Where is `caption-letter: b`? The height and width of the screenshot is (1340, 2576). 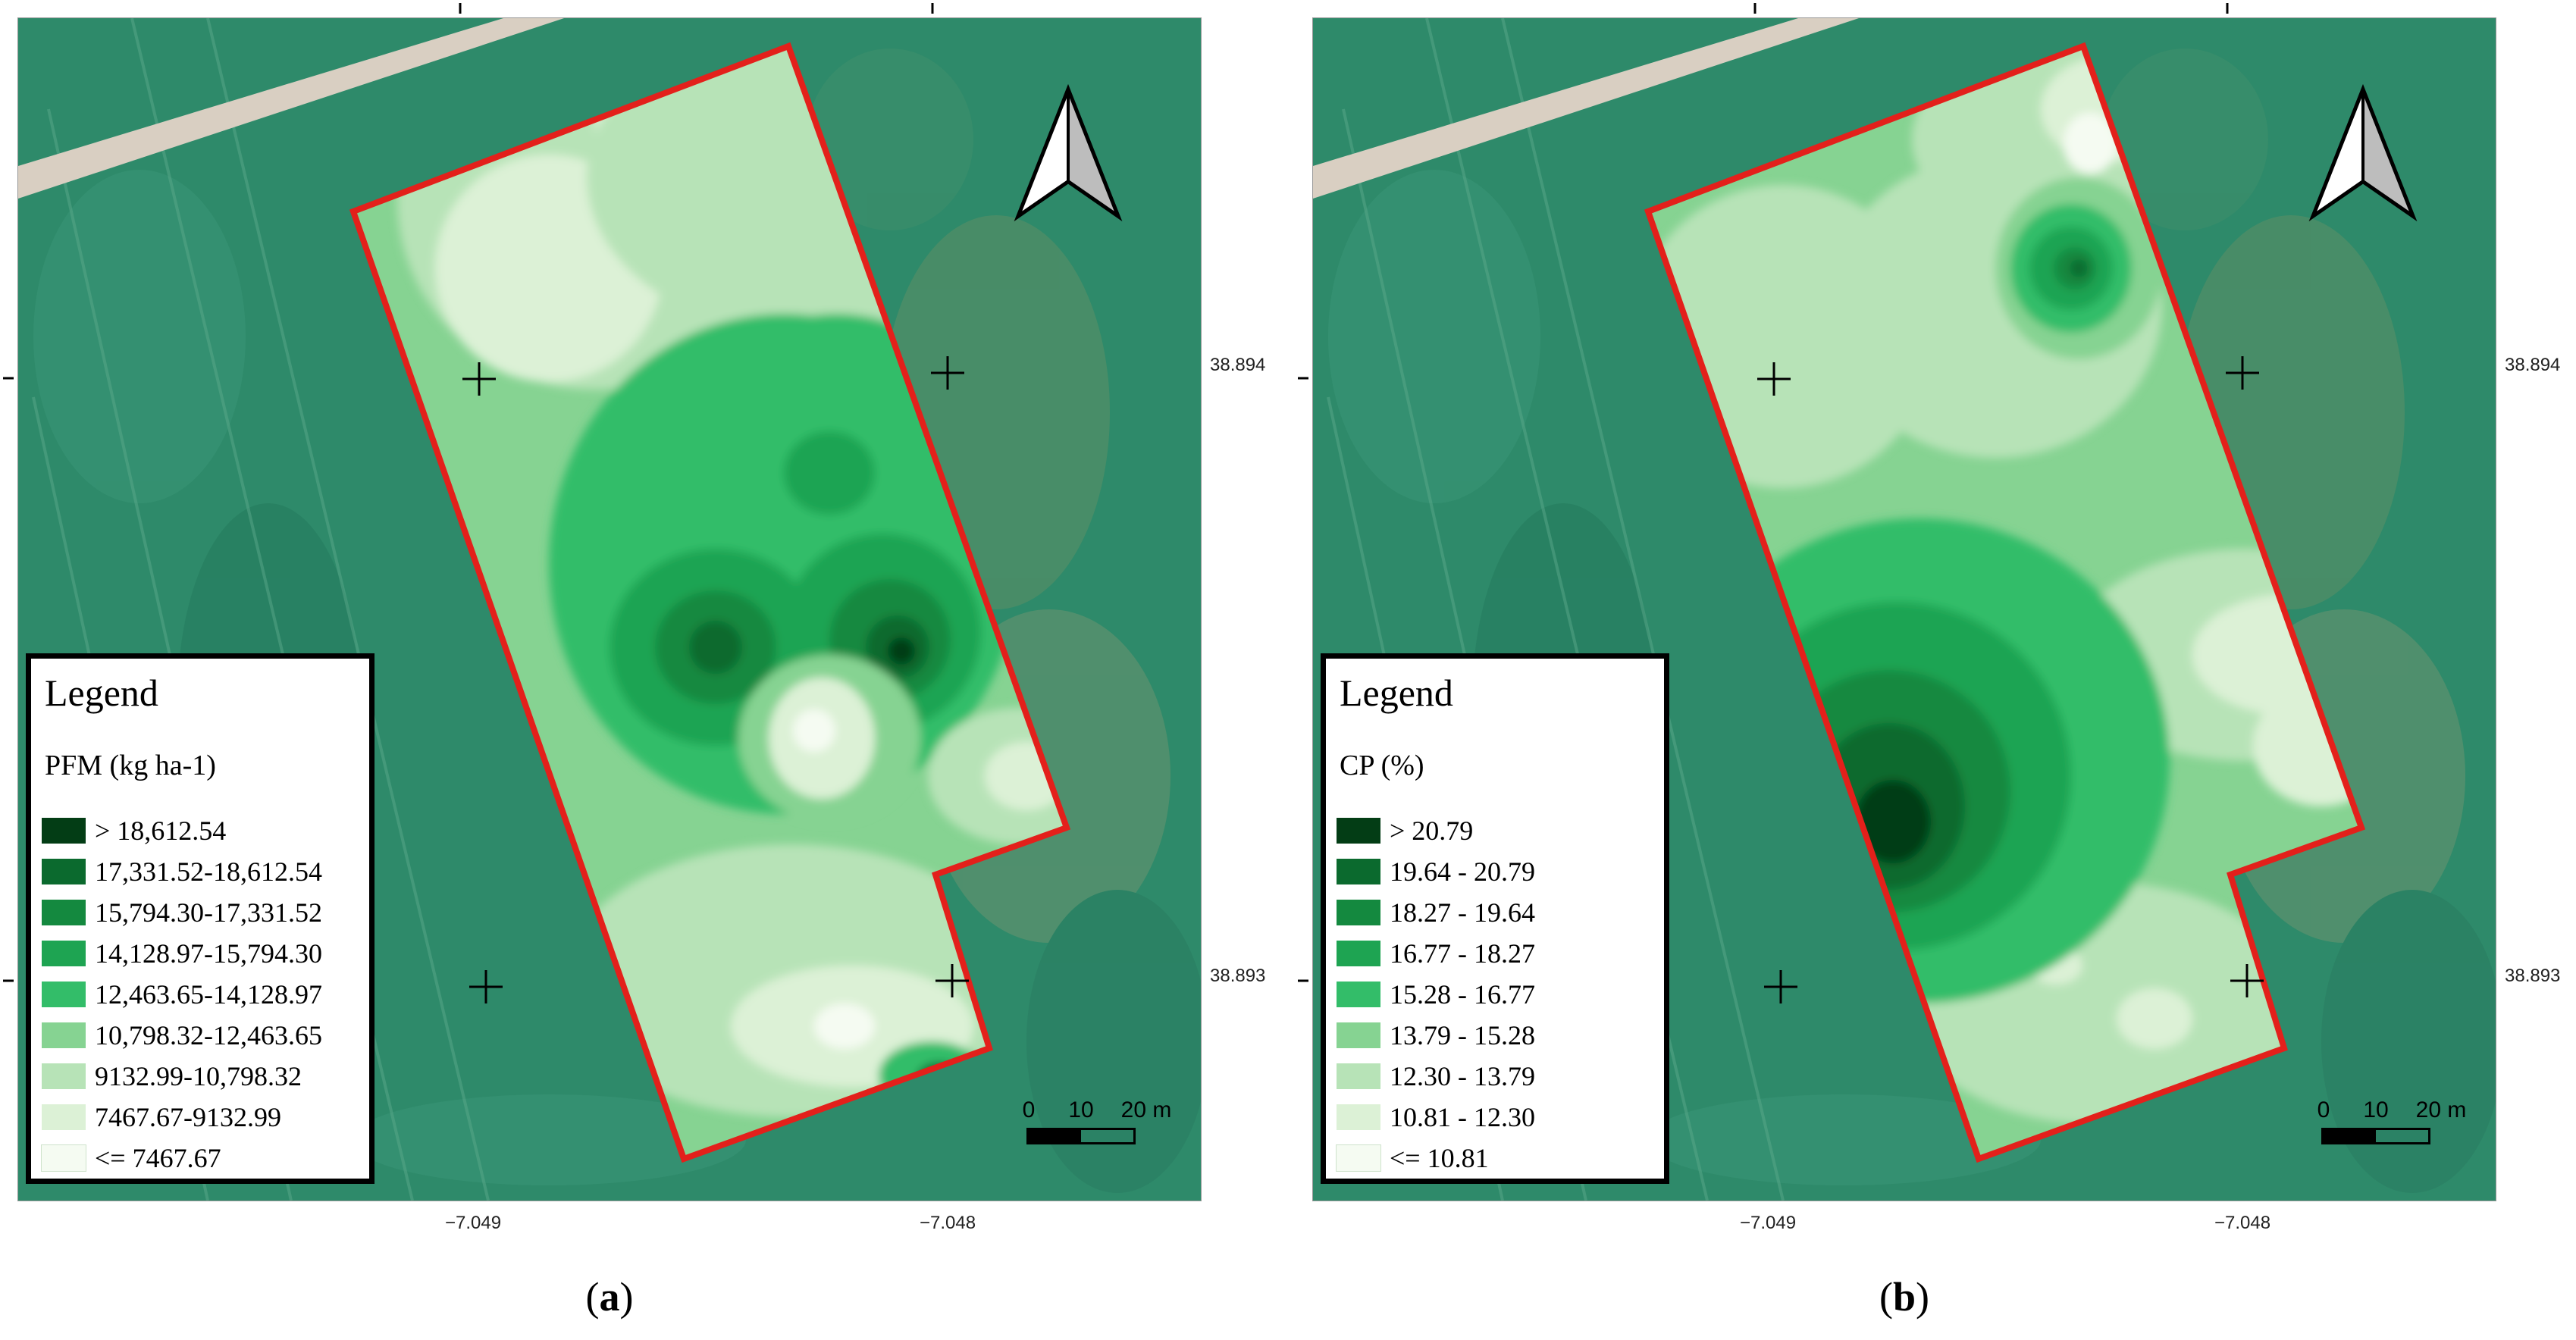 caption-letter: b is located at coordinates (1904, 1297).